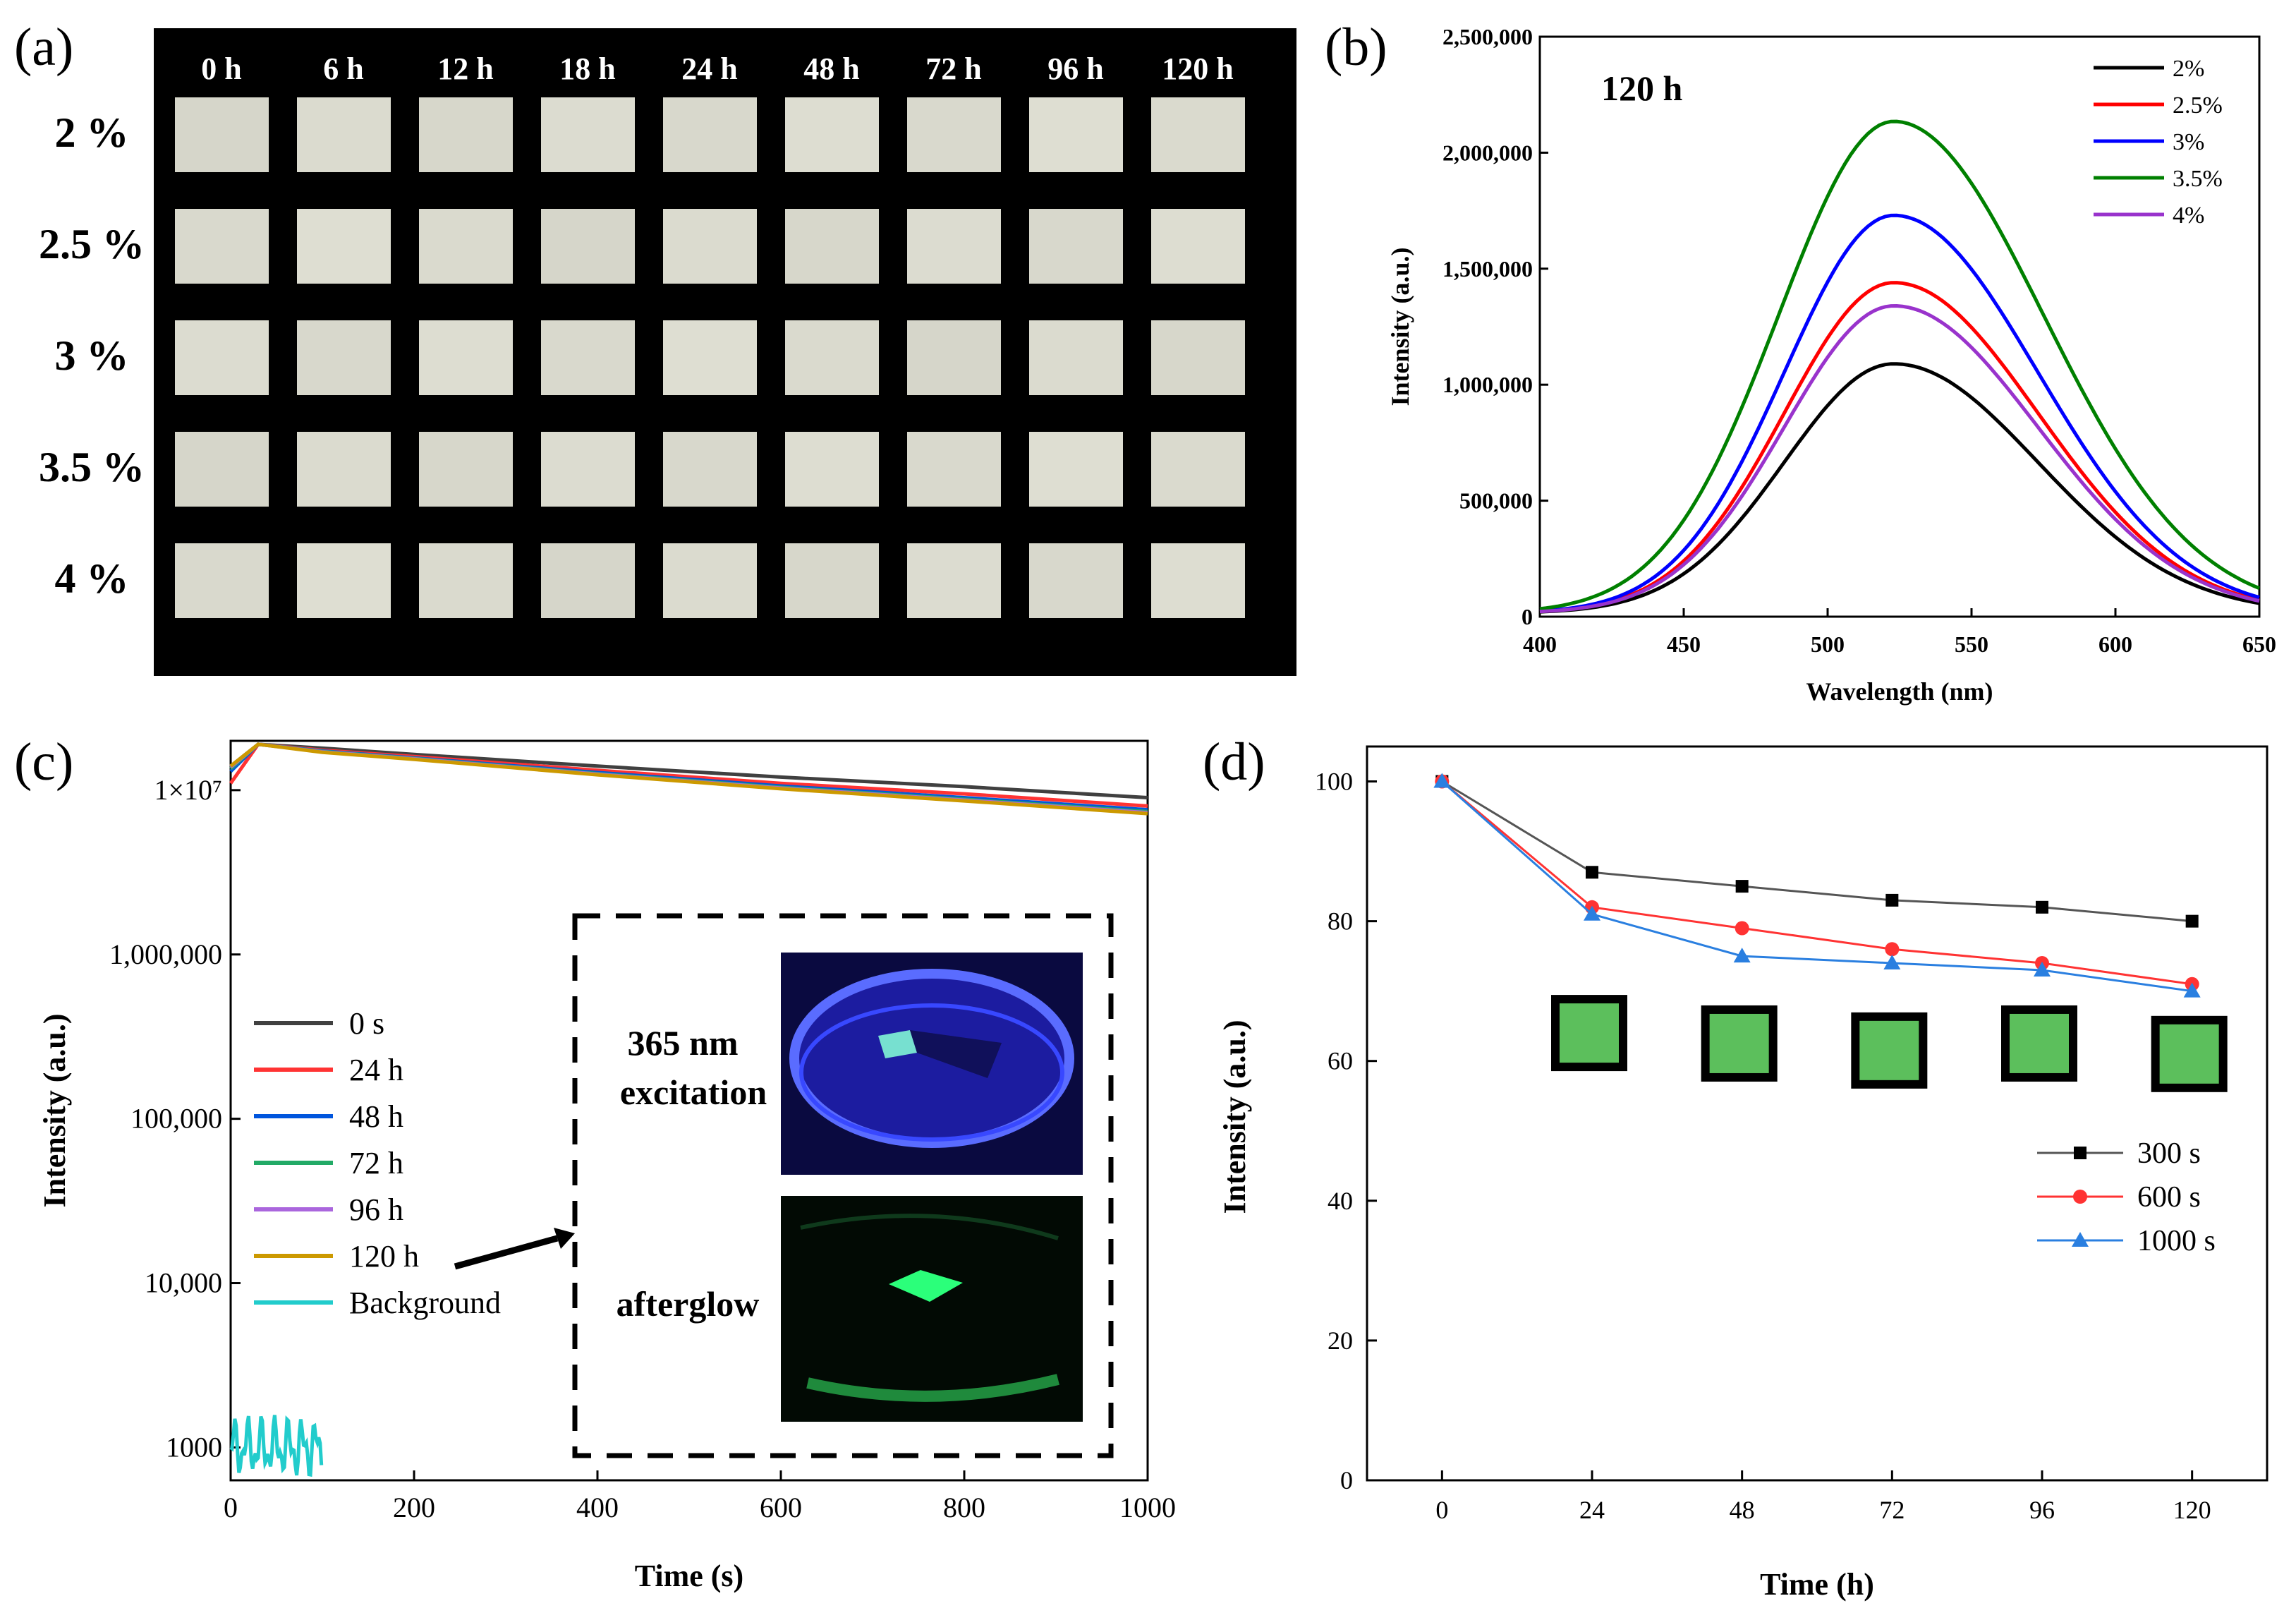 Image resolution: width=2296 pixels, height=1608 pixels. Describe the element at coordinates (2126, 1197) in the screenshot. I see `legend: 300 s 600 s 1000 s` at that location.